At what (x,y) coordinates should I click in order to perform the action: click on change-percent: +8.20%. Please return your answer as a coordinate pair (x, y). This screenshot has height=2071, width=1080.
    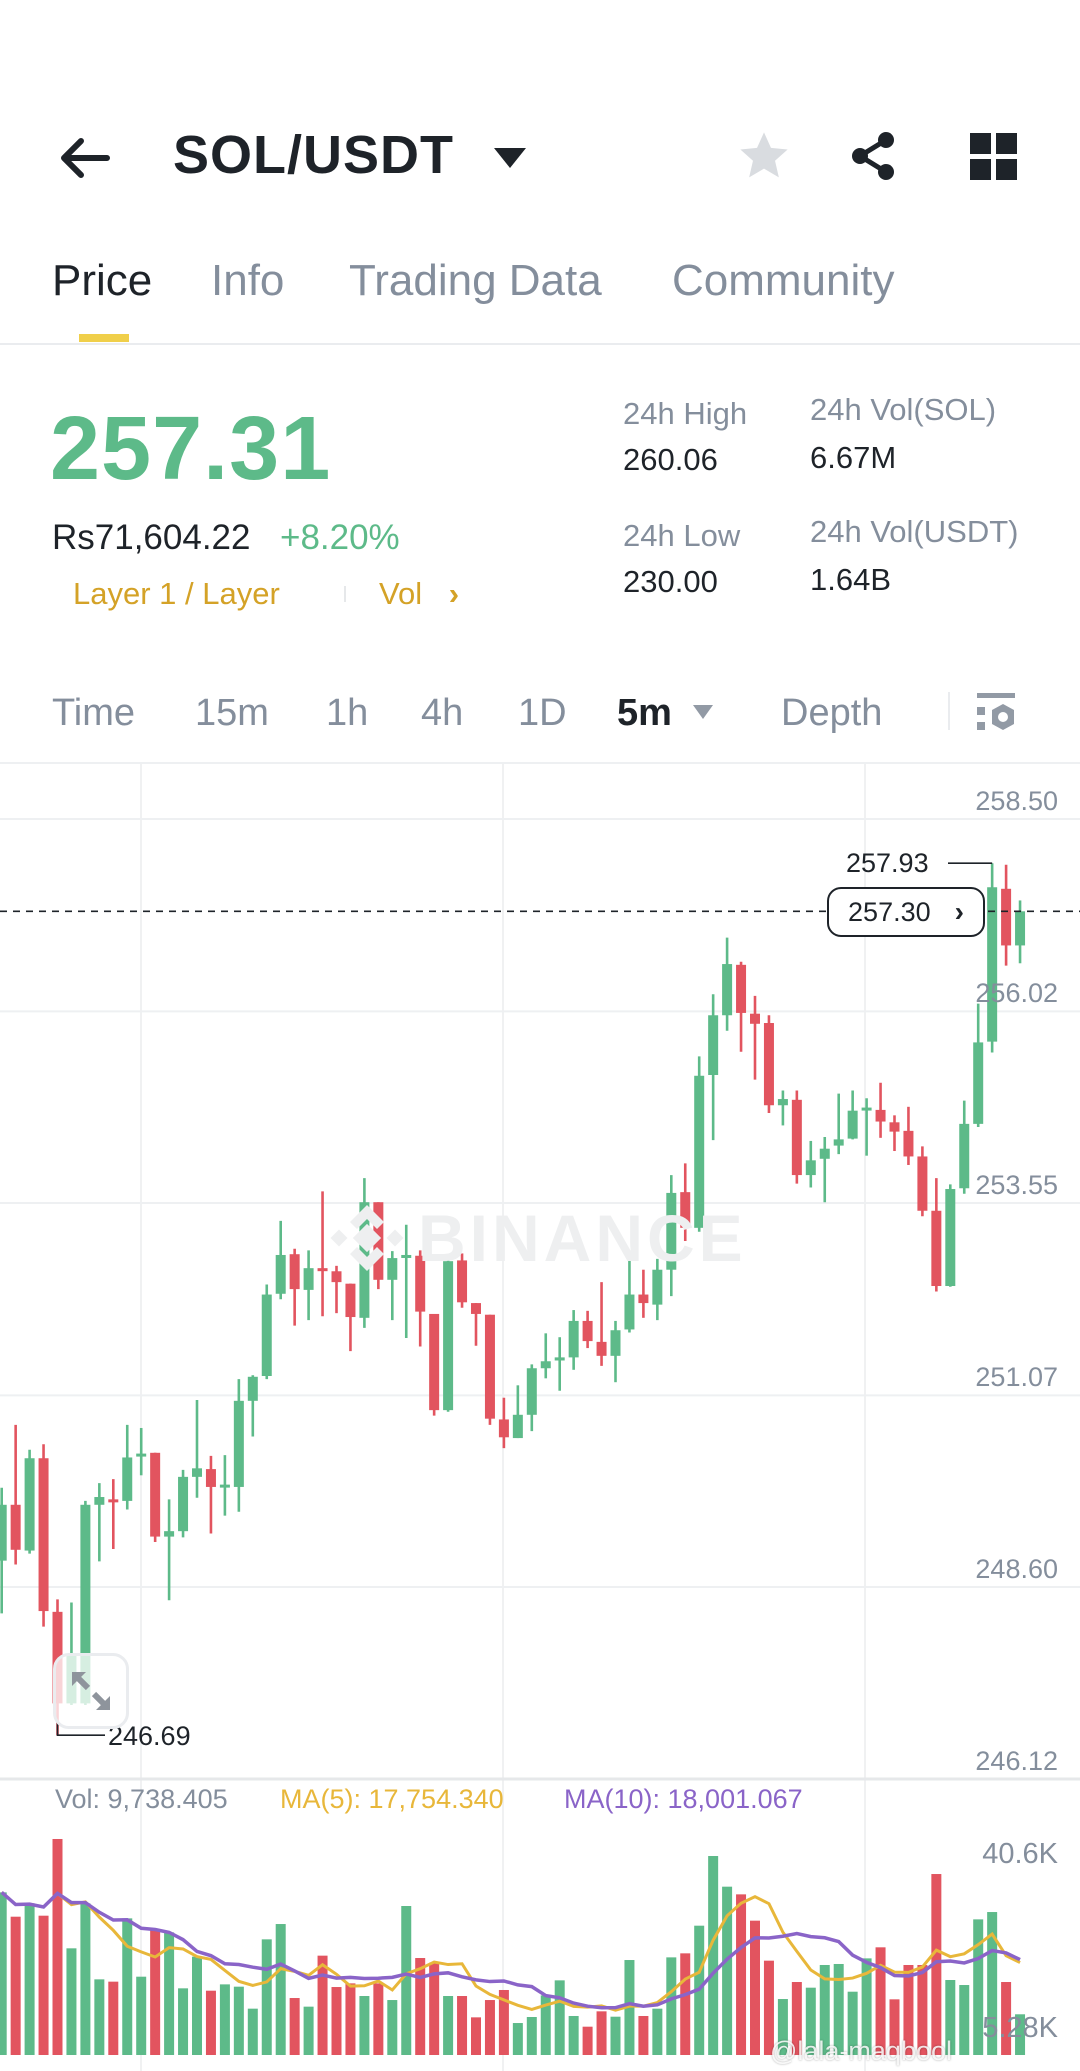
    Looking at the image, I should click on (340, 537).